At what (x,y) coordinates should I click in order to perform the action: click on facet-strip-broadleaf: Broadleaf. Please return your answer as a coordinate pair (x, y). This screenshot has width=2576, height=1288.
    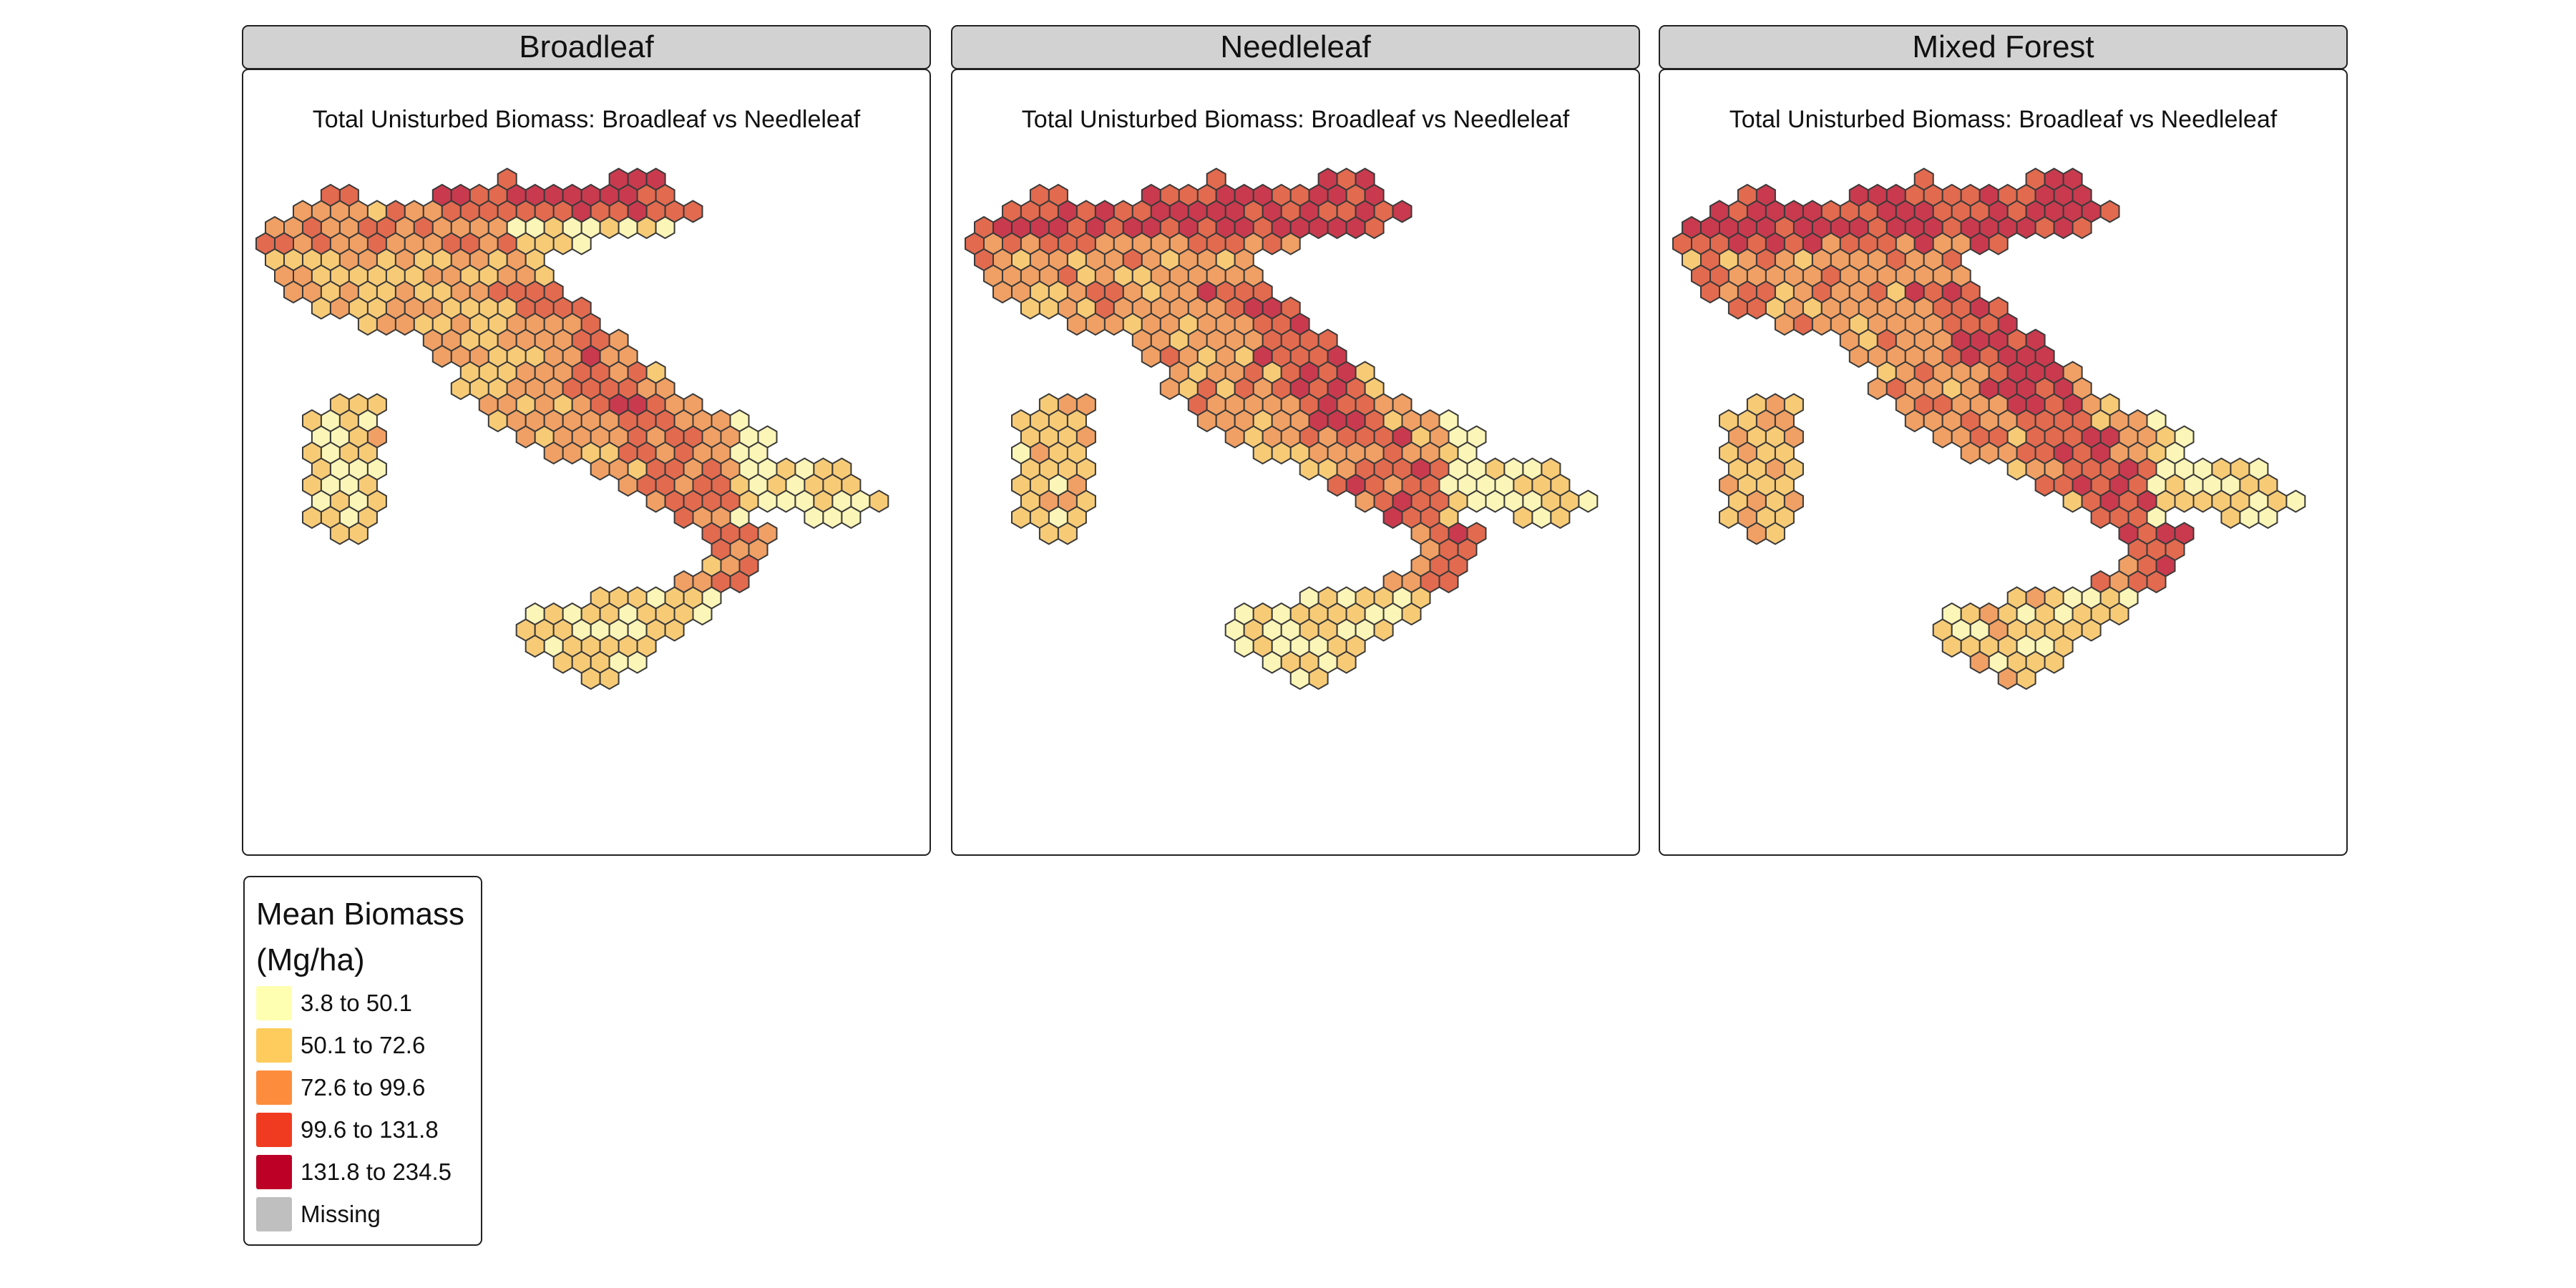
    Looking at the image, I should click on (586, 47).